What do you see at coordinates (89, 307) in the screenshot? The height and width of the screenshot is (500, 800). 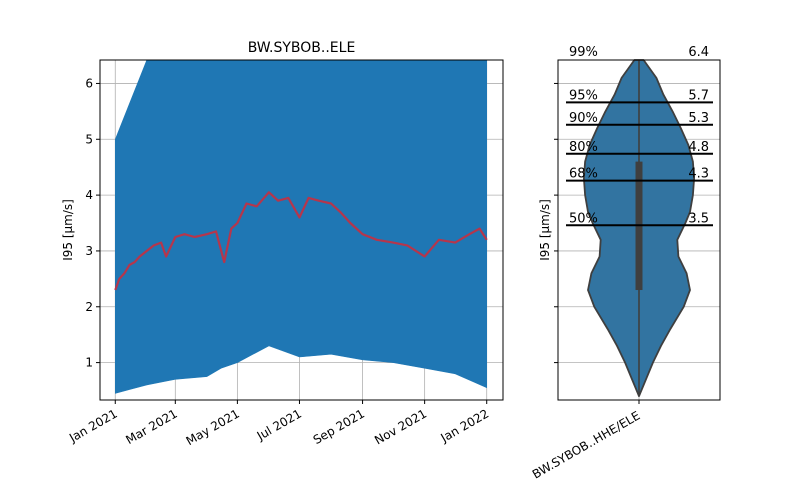 I see `y-tick-label: 2` at bounding box center [89, 307].